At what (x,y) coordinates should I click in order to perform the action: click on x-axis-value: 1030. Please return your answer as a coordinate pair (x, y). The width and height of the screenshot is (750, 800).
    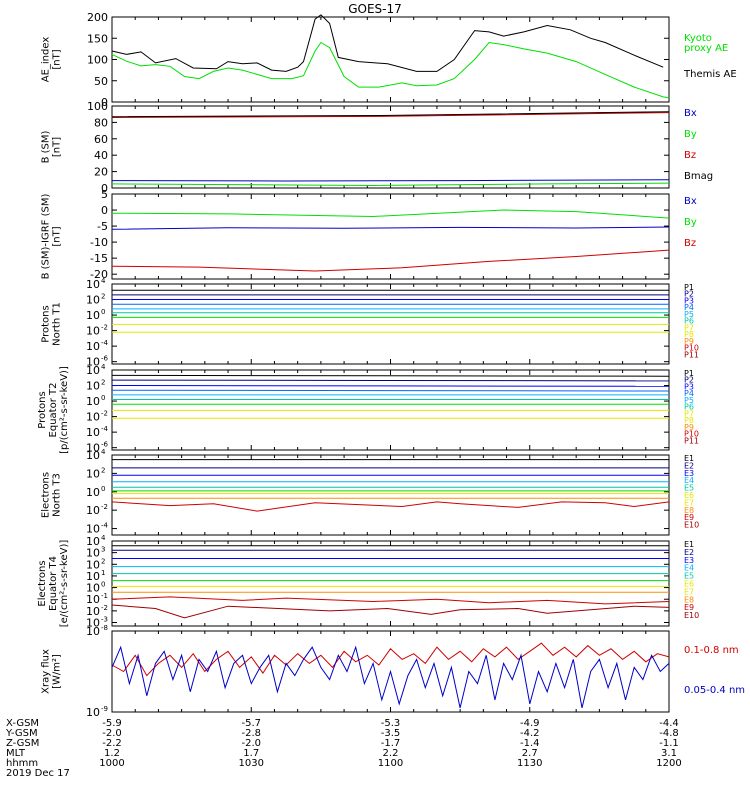
    Looking at the image, I should click on (251, 763).